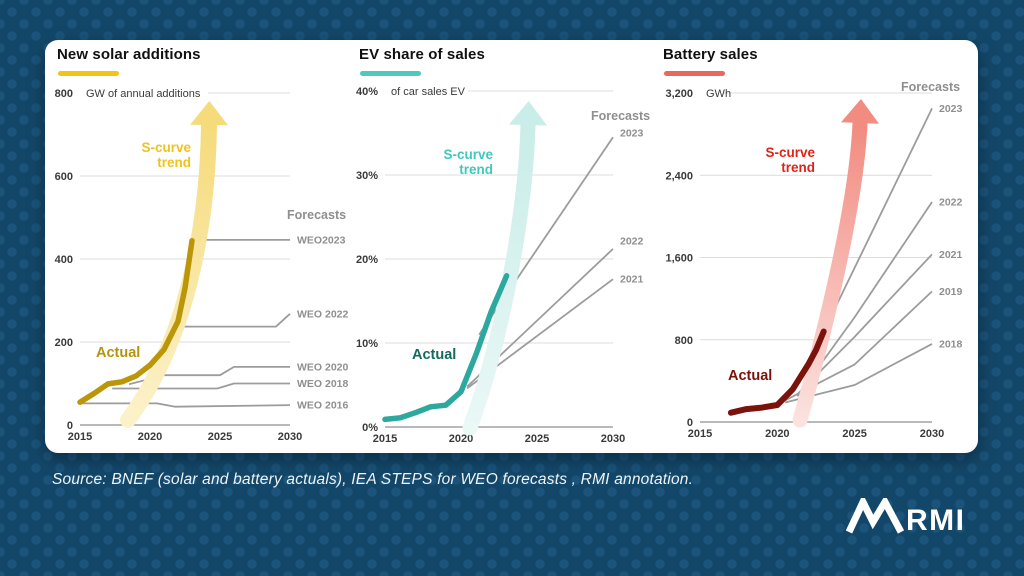  Describe the element at coordinates (875, 516) in the screenshot. I see `mountain-icon` at that location.